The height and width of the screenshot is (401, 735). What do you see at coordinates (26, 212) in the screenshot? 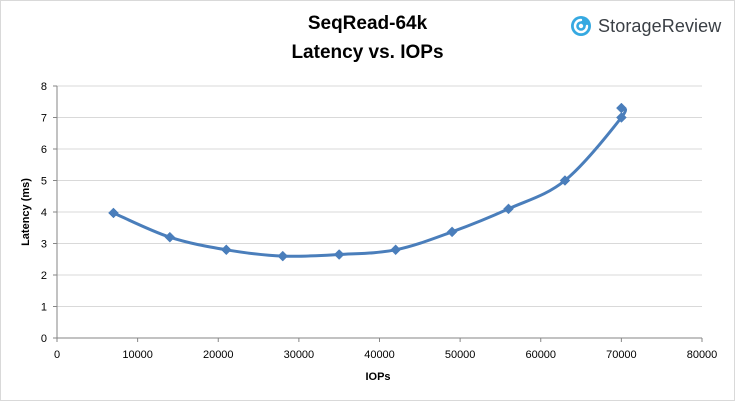
I see `y-axis-label: Latency (ms)` at bounding box center [26, 212].